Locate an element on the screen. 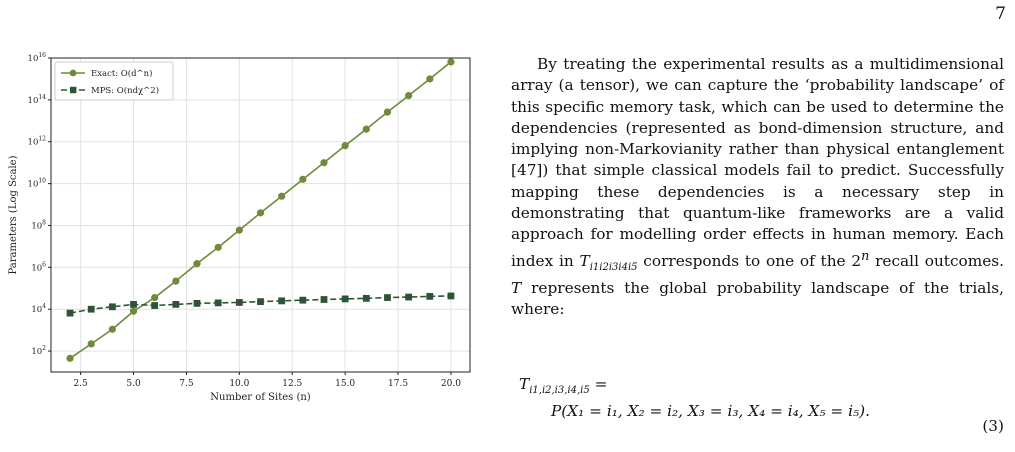 The image size is (1015, 452). y-tick-label: 10⁶ is located at coordinates (38, 267).